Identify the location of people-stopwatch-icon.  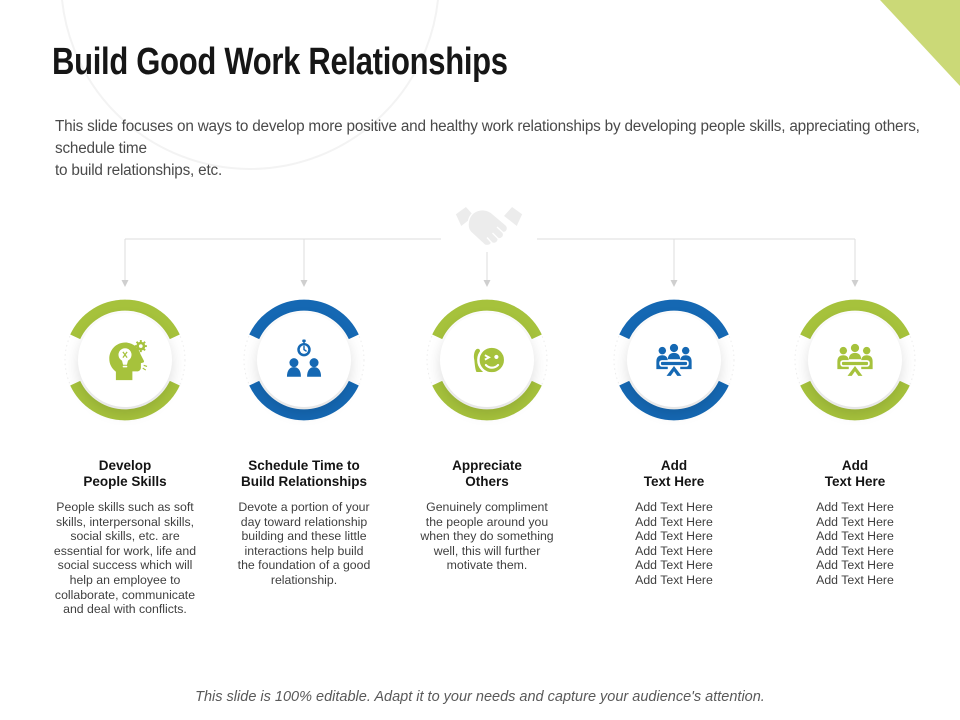
(304, 360).